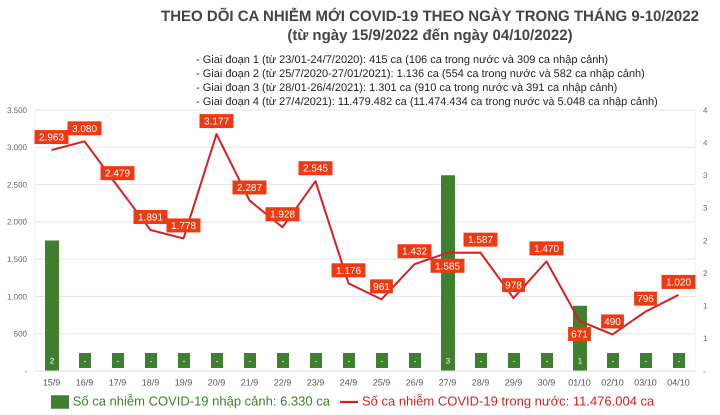  What do you see at coordinates (381, 287) in the screenshot?
I see `data-label: 961` at bounding box center [381, 287].